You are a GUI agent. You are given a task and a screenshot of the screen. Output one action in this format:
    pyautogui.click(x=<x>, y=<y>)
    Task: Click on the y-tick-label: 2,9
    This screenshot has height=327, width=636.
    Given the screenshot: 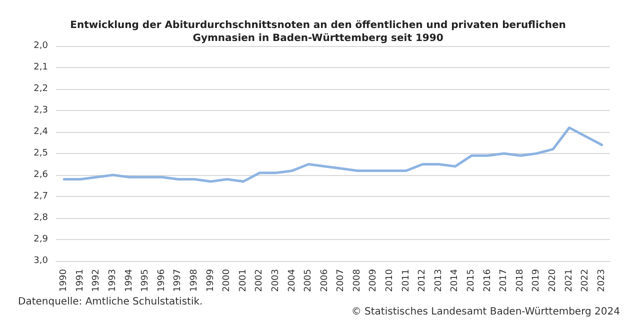 What is the action you would take?
    pyautogui.click(x=41, y=239)
    